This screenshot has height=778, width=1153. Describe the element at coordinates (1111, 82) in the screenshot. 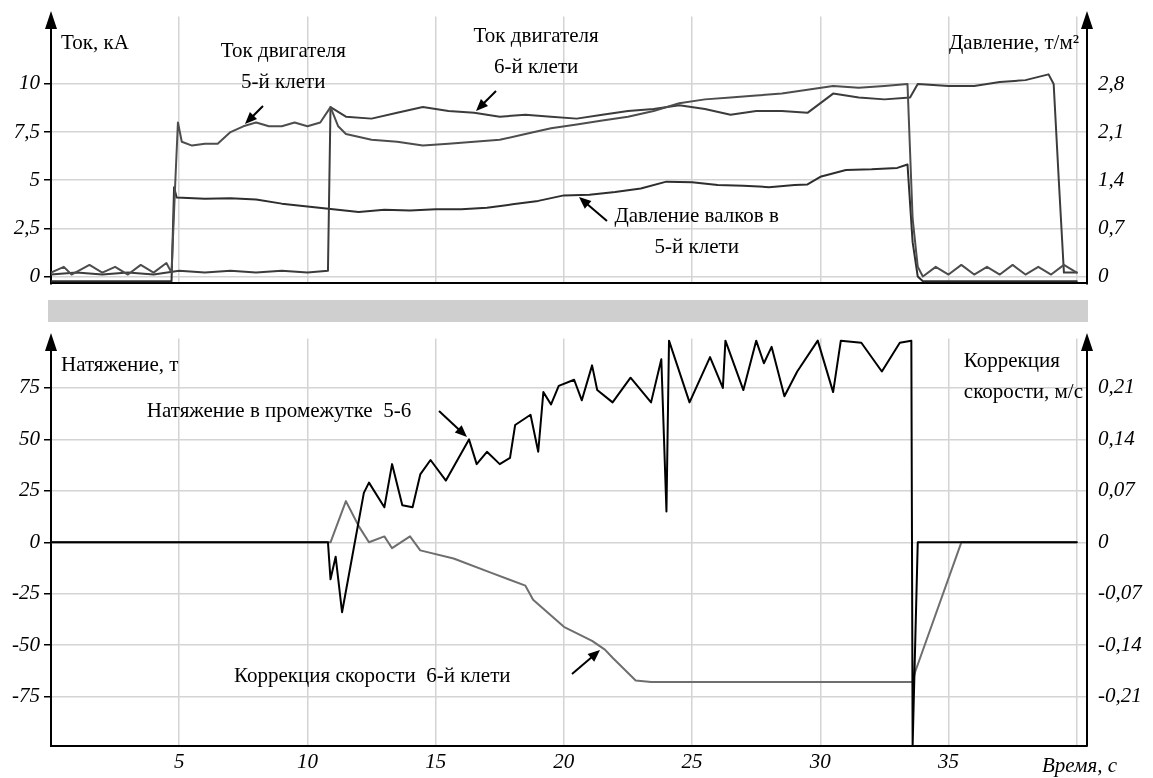

I see `y2-tick-label: 2,8` at that location.